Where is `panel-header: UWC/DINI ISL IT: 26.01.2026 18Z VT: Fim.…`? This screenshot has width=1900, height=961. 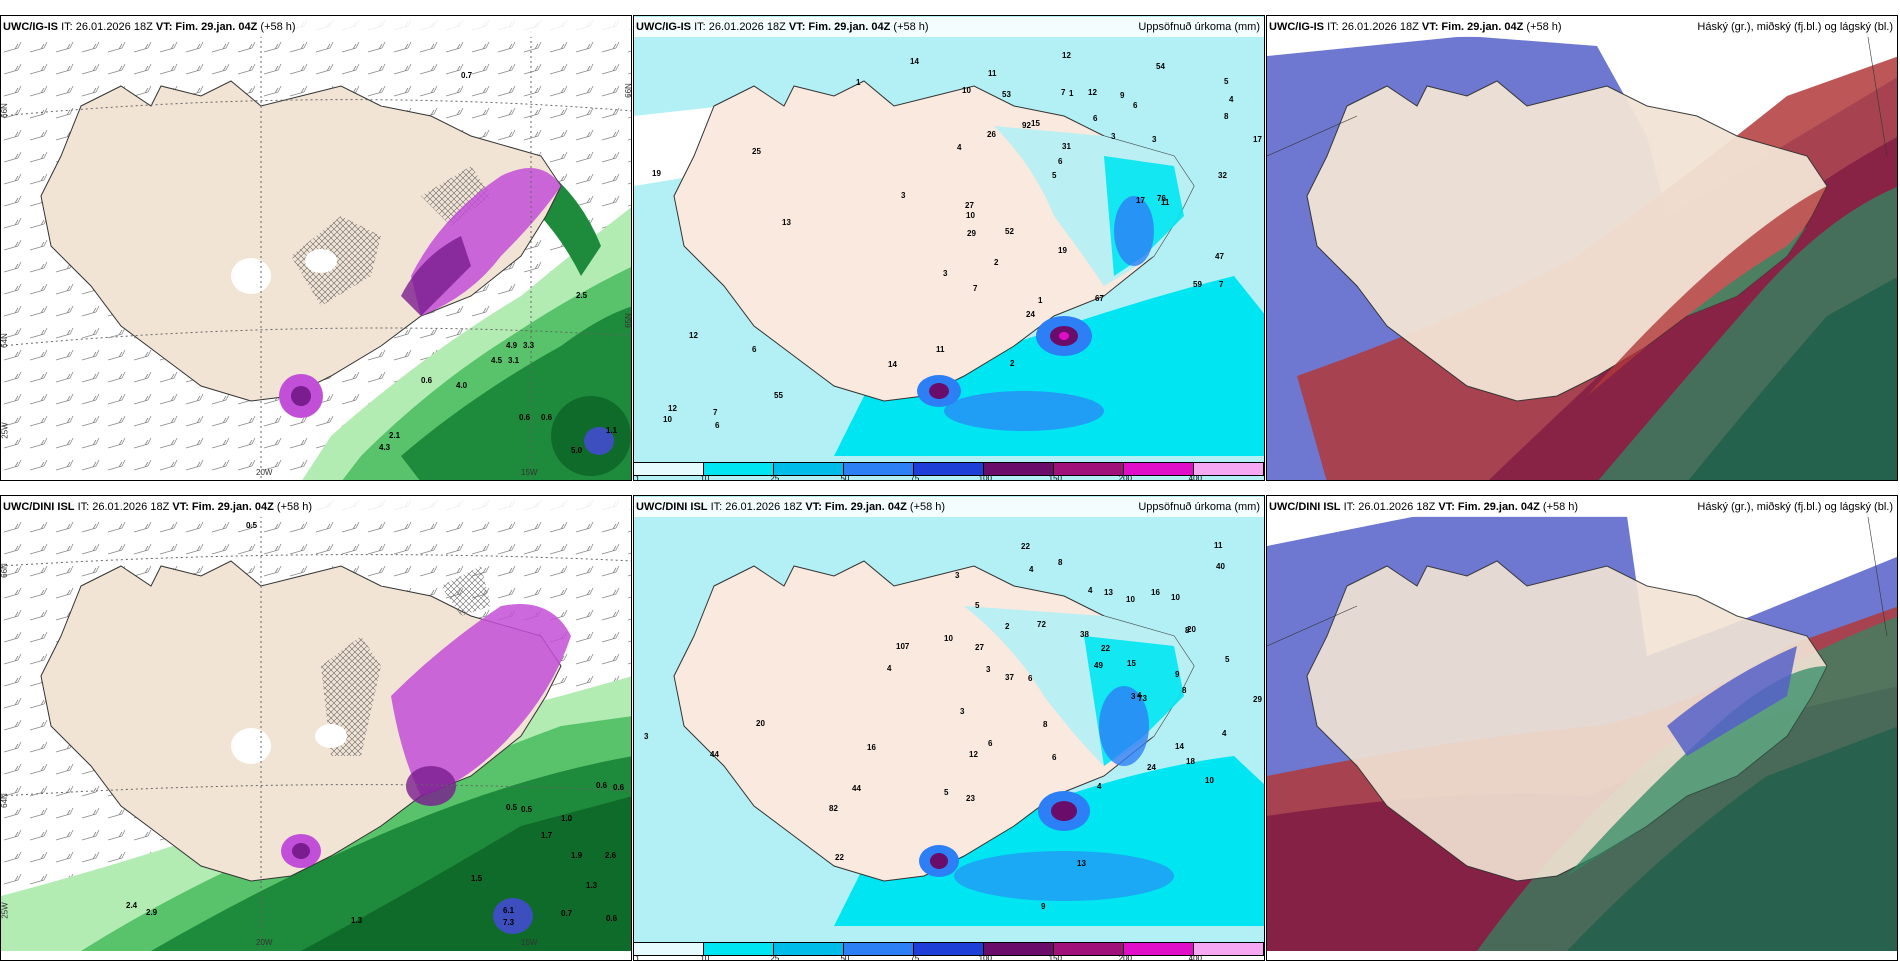 panel-header: UWC/DINI ISL IT: 26.01.2026 18Z VT: Fim.… is located at coordinates (316, 507).